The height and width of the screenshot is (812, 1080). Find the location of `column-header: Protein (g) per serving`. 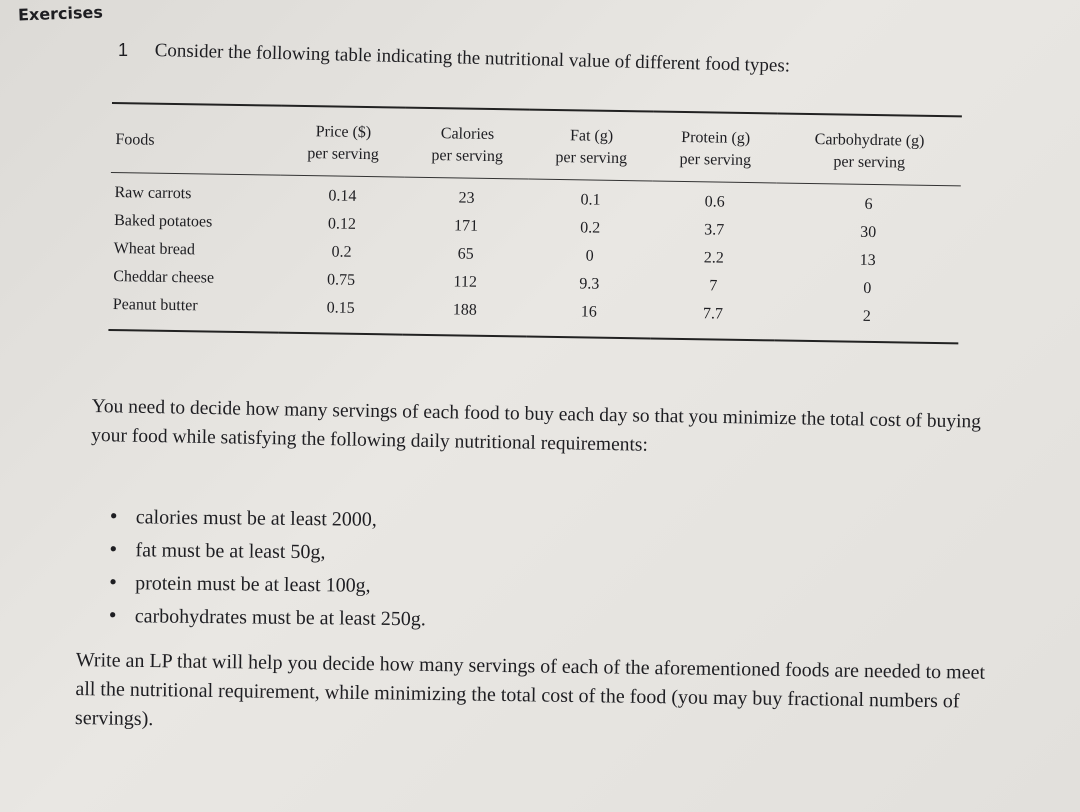

column-header: Protein (g) per serving is located at coordinates (715, 147).